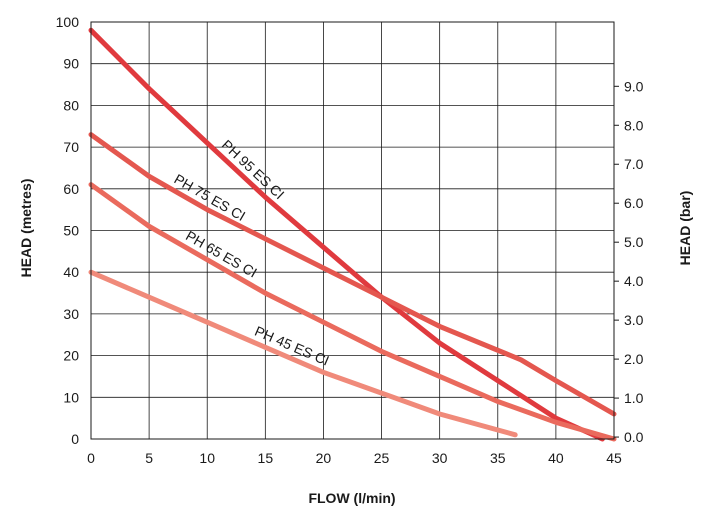  Describe the element at coordinates (629, 261) in the screenshot. I see `y2-axis-ticks: 0.0 1.0 2.0 3.0 4.0 5.0 6.0 7.0 8.0 9.0` at that location.